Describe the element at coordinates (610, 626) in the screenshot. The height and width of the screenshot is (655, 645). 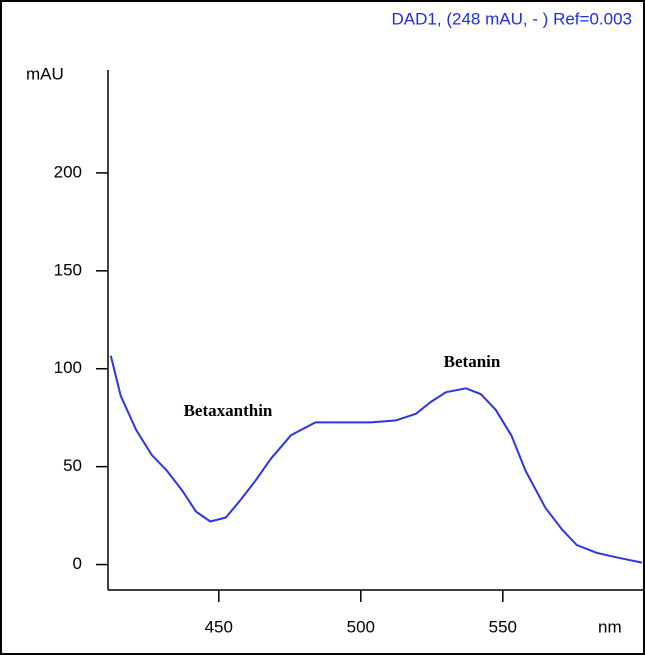
I see `x-axis-label: nm` at that location.